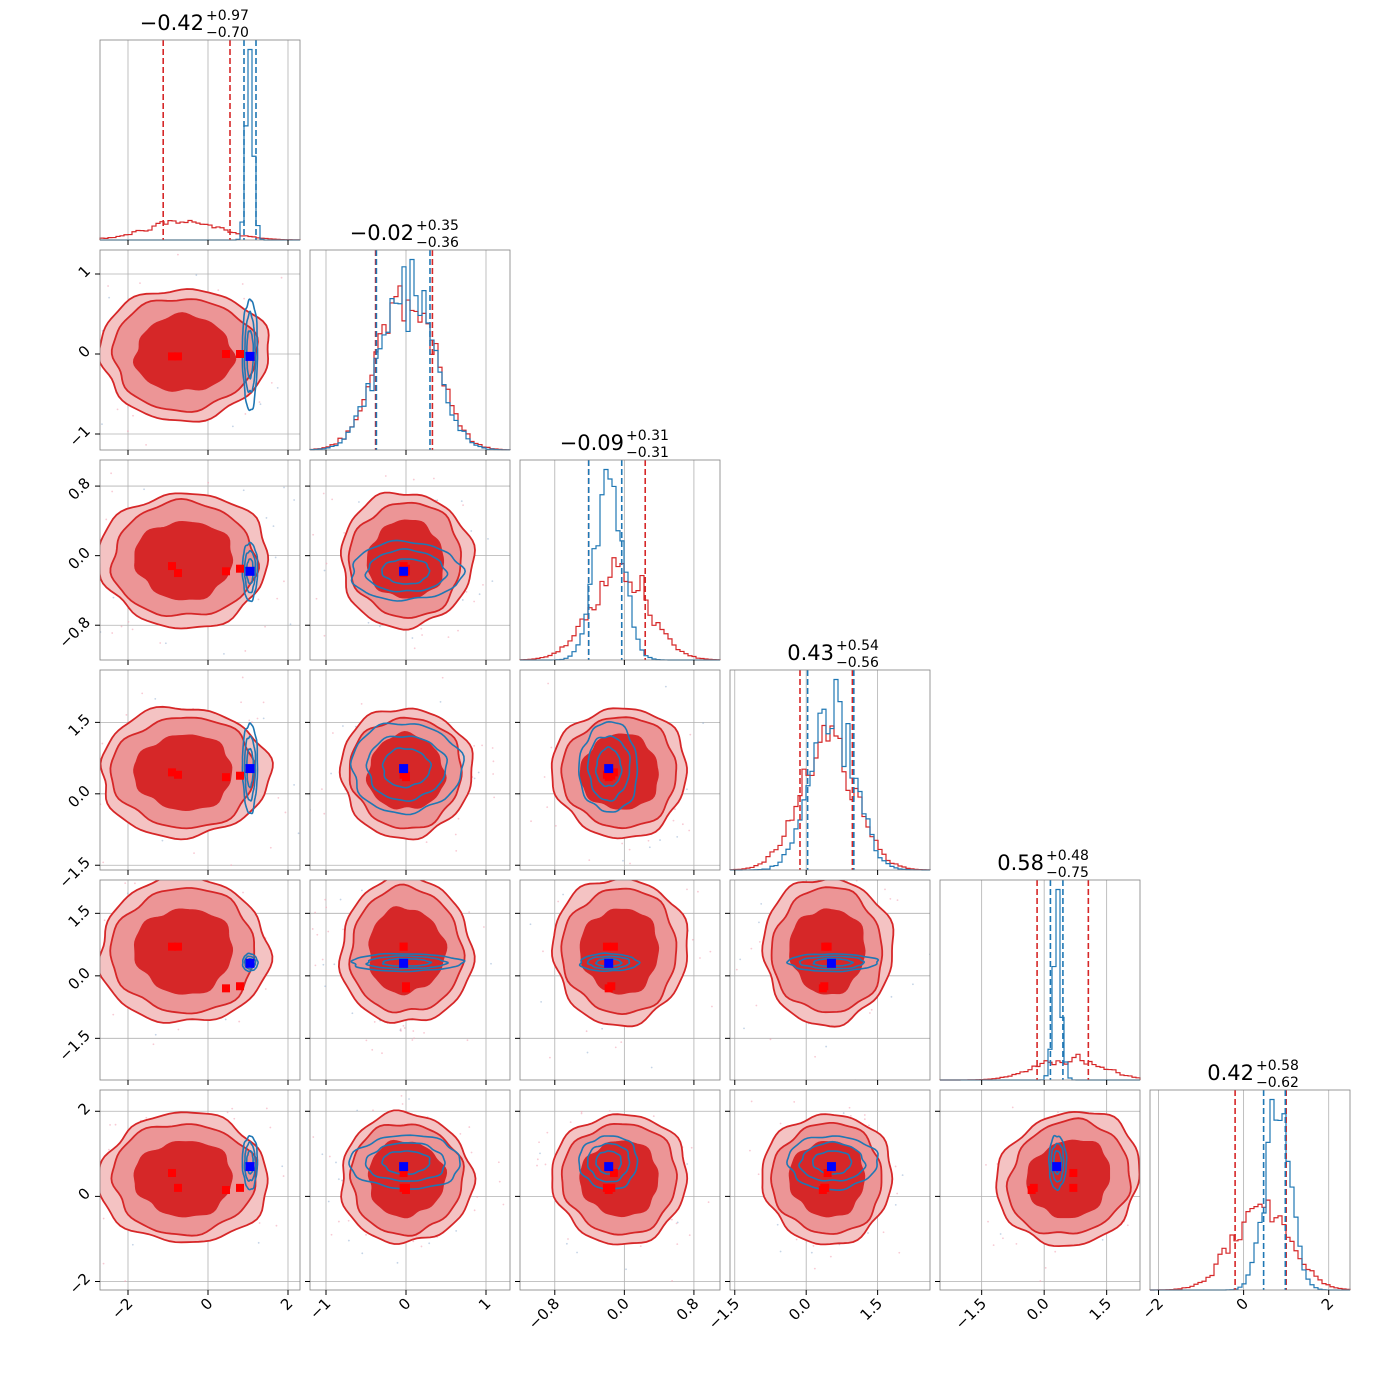  I want to click on x-tick-label: 0.0, so click(1038, 1309).